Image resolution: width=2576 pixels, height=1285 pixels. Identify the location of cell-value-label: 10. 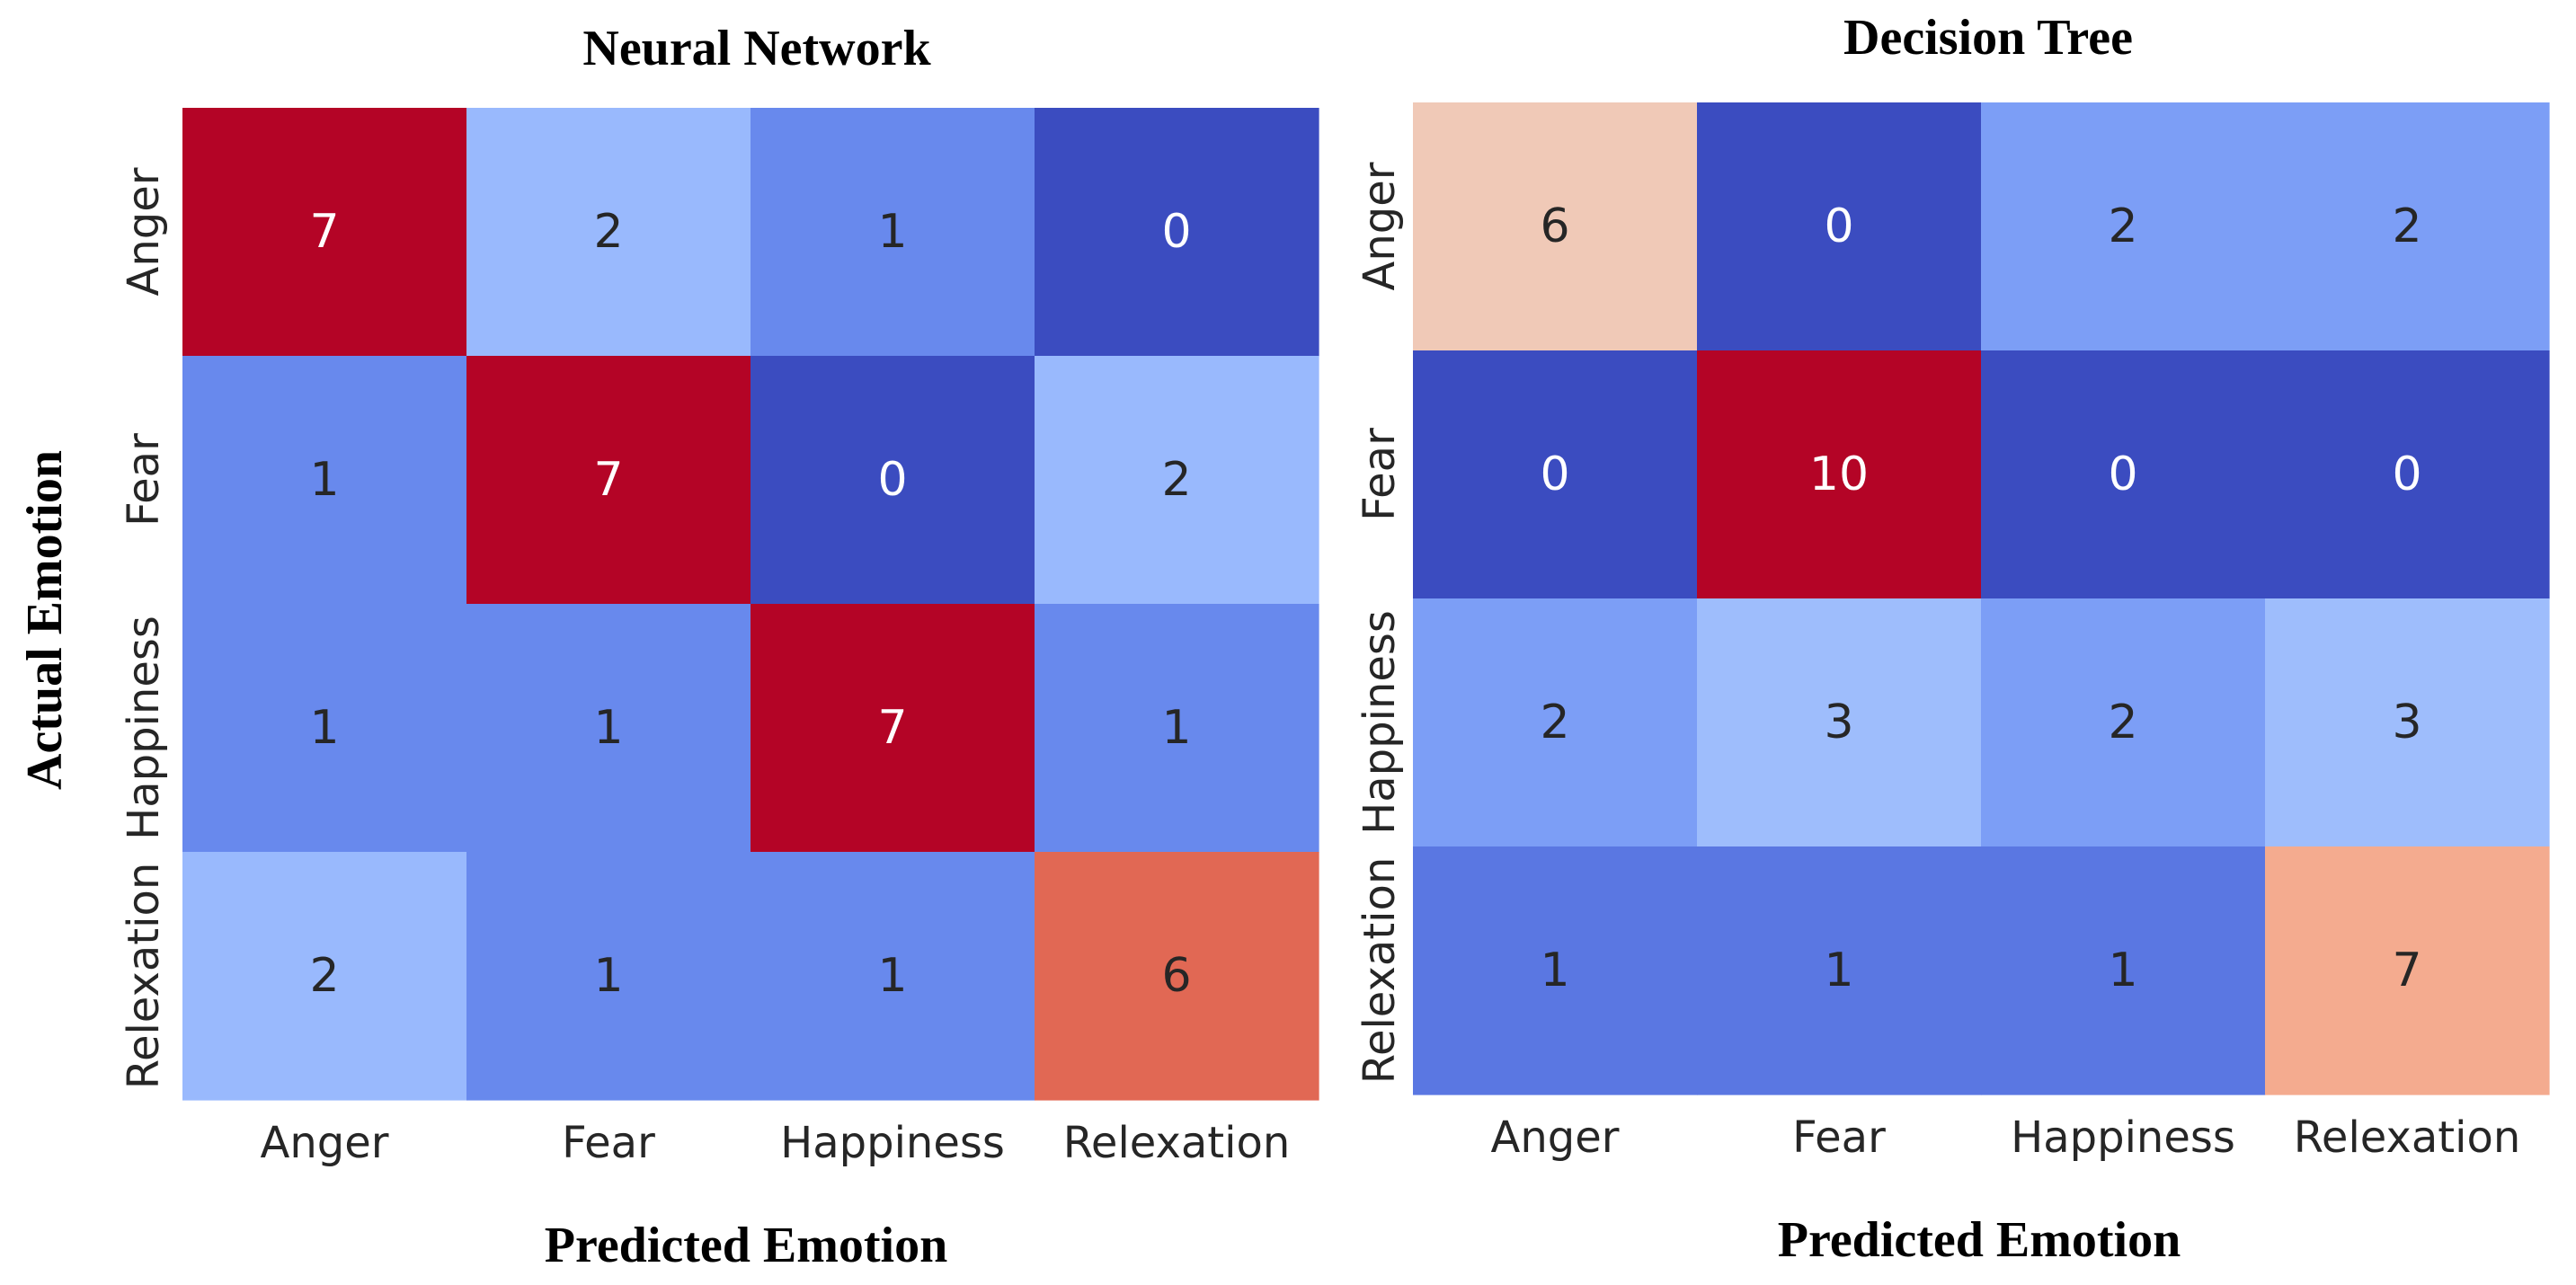
(1839, 475).